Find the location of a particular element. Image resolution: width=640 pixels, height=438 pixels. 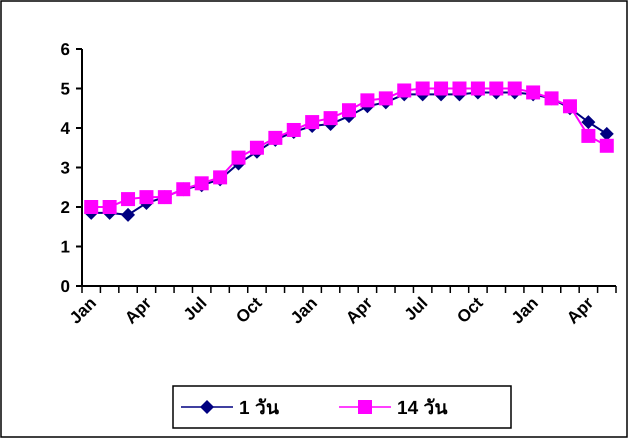

y-tick-label: 0 is located at coordinates (65, 286).